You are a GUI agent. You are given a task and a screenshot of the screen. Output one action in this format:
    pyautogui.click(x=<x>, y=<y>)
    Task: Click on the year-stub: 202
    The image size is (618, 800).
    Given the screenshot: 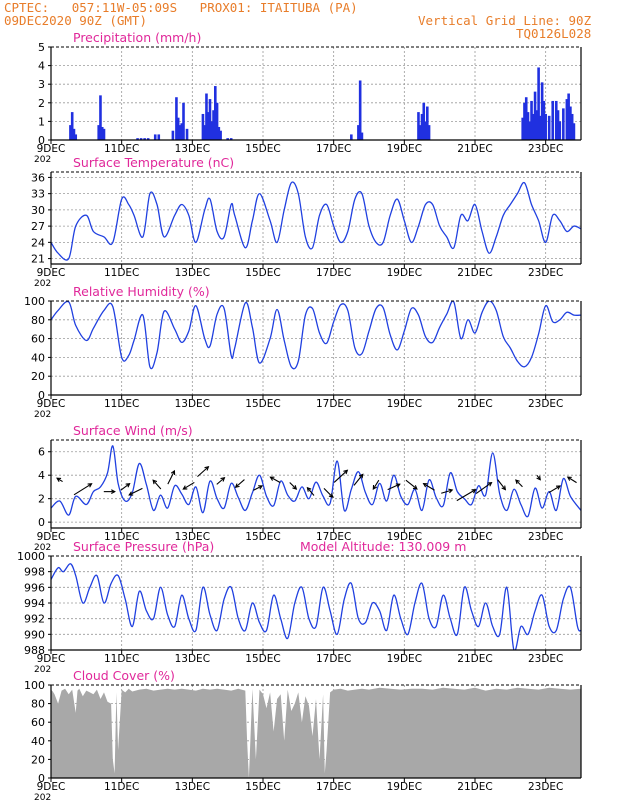 What is the action you would take?
    pyautogui.click(x=42, y=160)
    